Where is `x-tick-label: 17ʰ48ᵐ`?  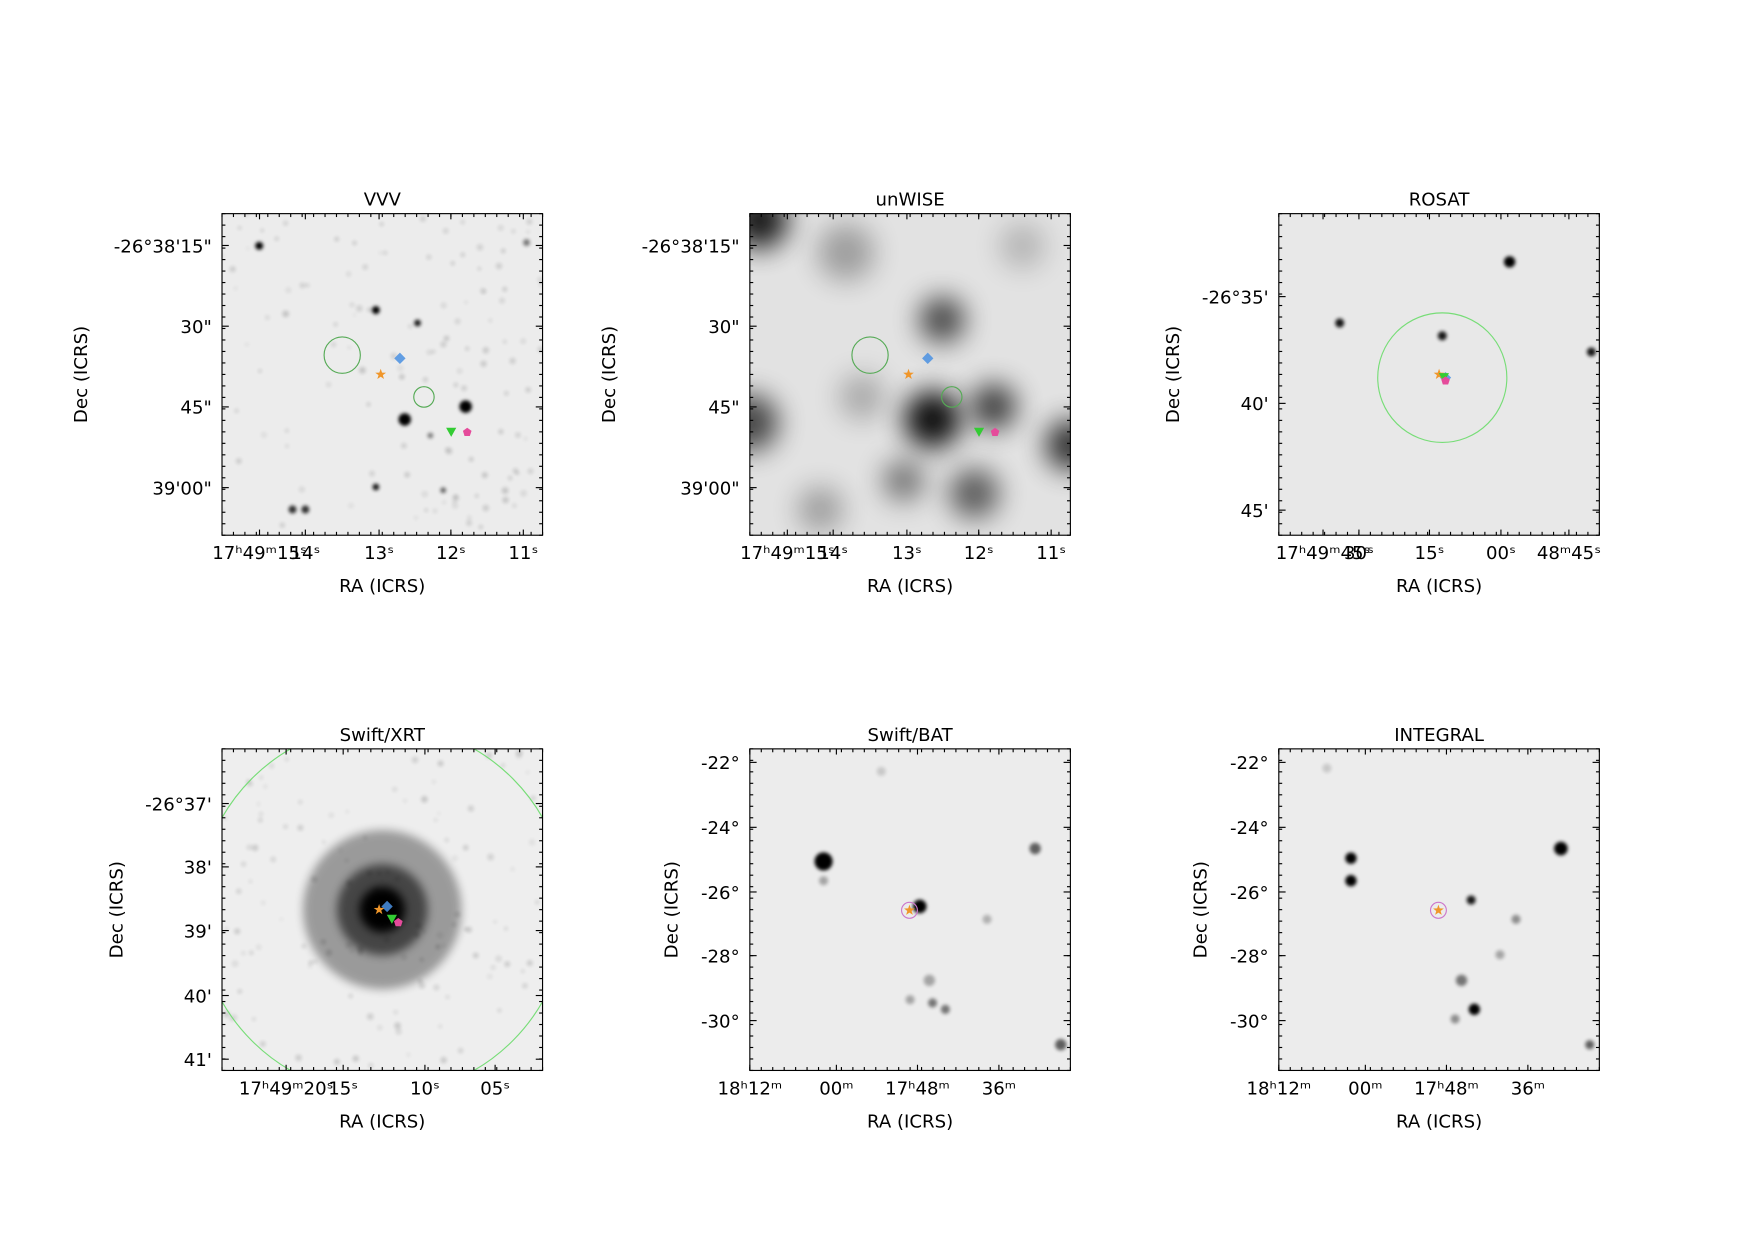
x-tick-label: 17ʰ48ᵐ is located at coordinates (1446, 1088).